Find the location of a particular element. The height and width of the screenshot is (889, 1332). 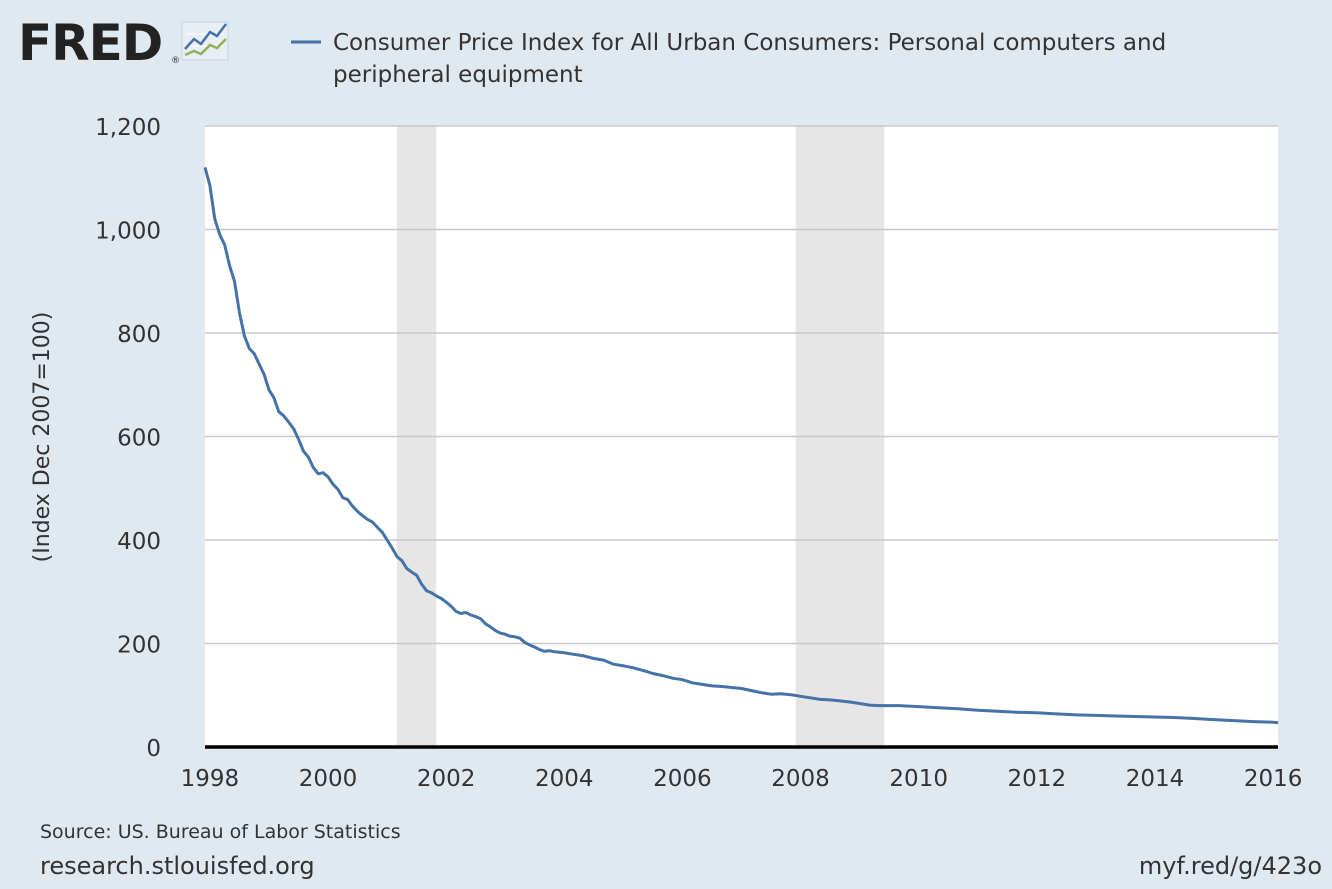

fred-logo-text: FRED is located at coordinates (90, 43).